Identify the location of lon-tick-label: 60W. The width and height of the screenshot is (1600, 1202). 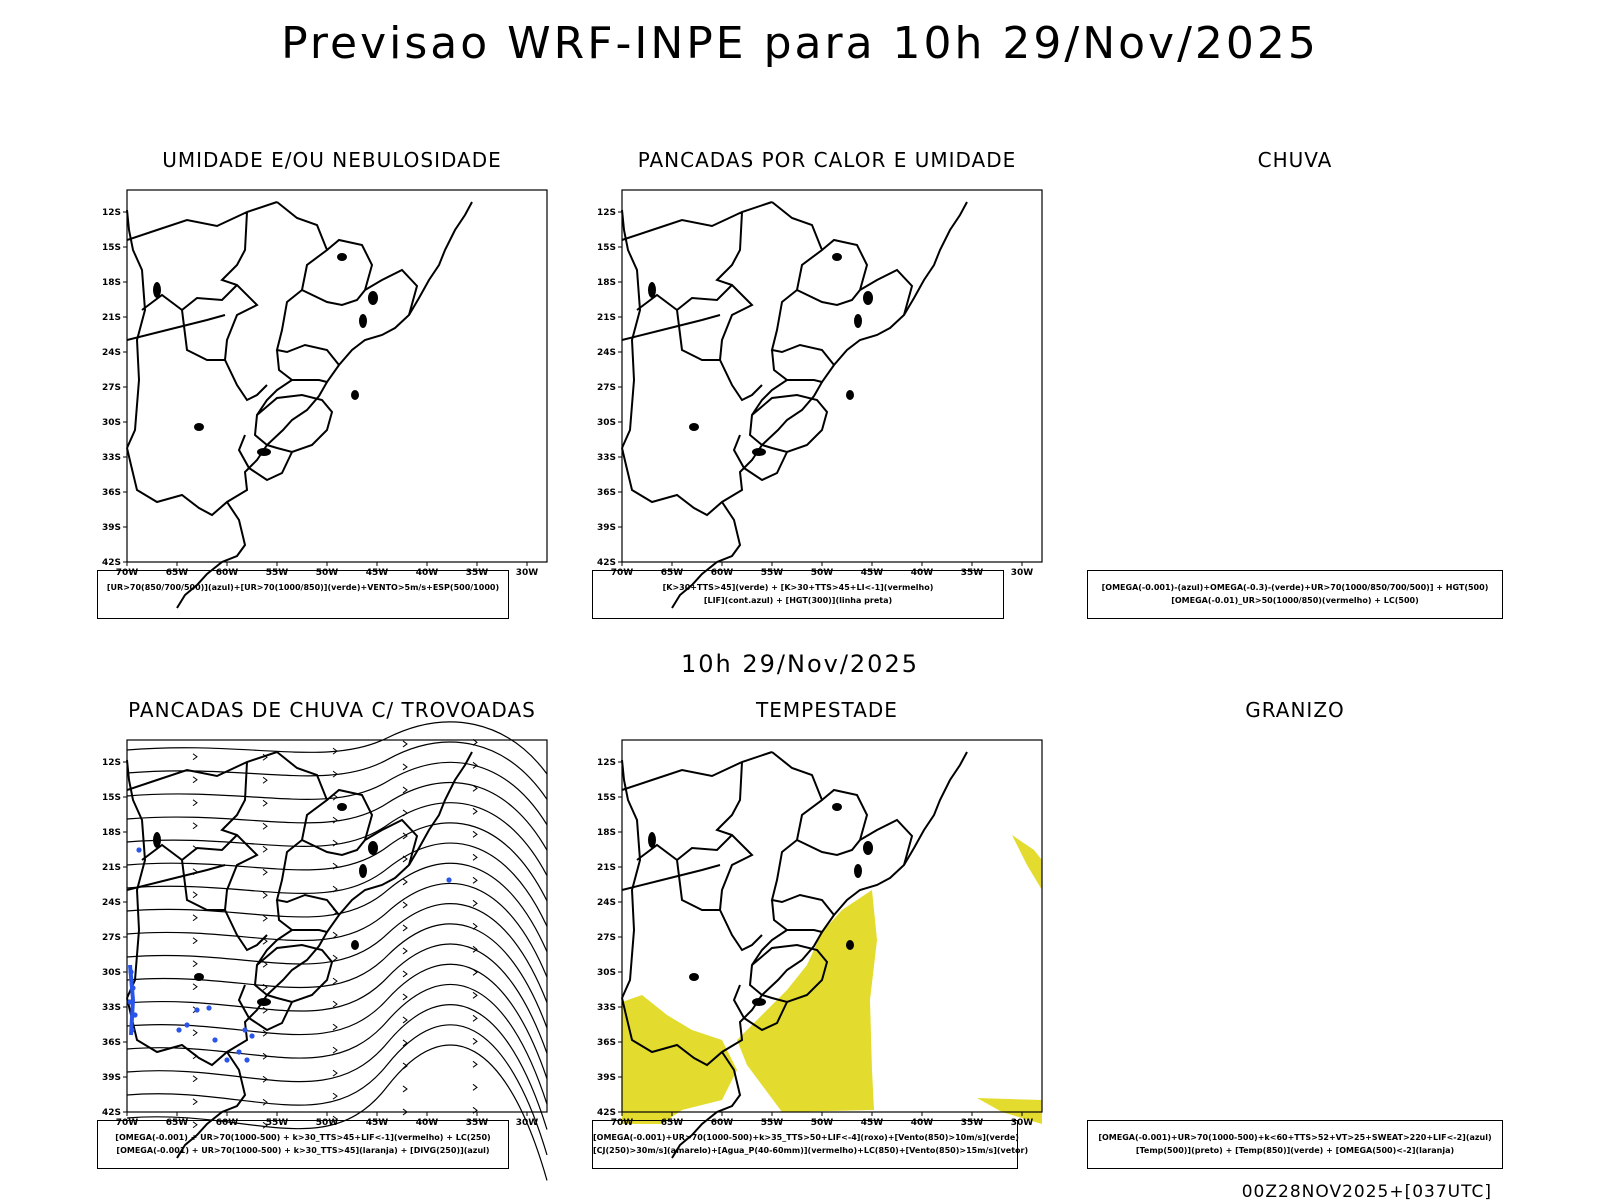
(722, 1123).